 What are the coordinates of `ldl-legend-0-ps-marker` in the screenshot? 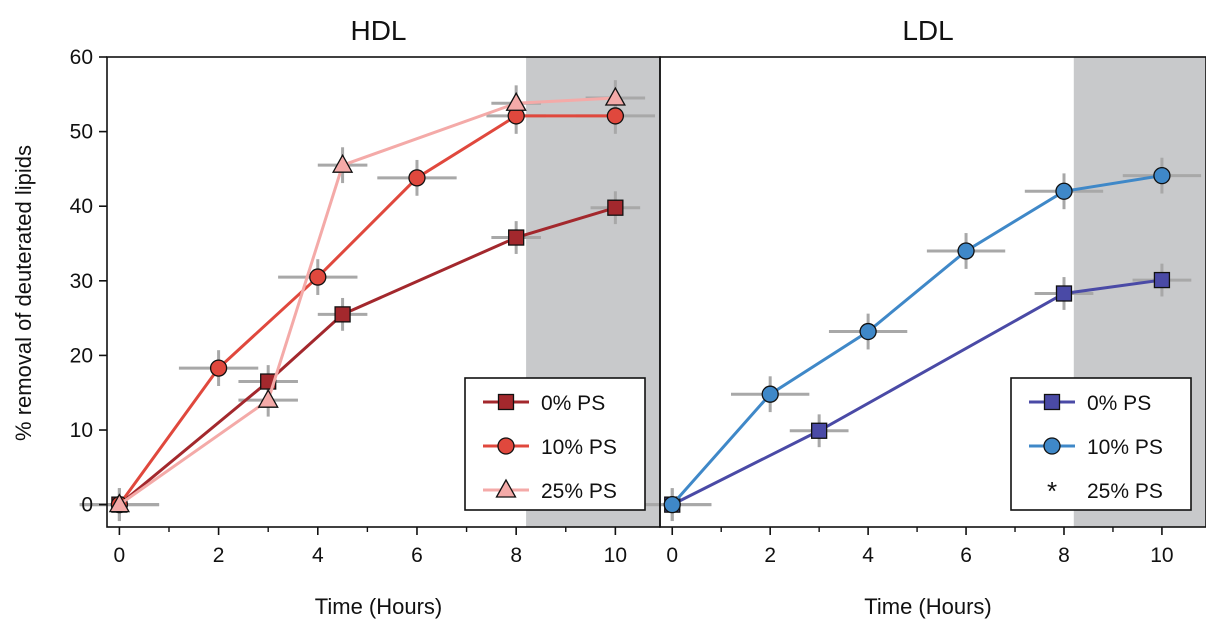 It's located at (1052, 402).